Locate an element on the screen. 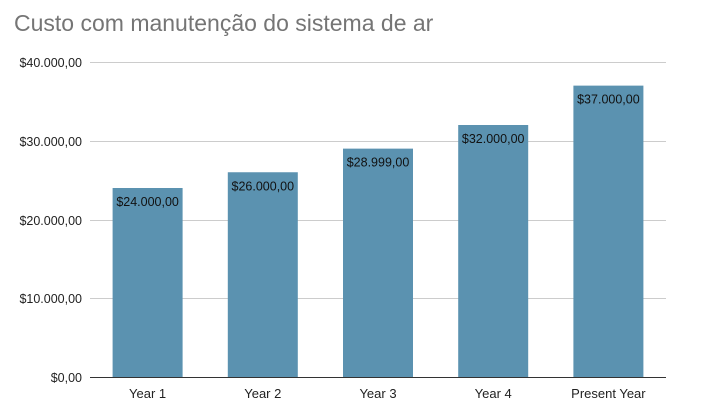 Image resolution: width=707 pixels, height=418 pixels. x-tick-label: Year 1 is located at coordinates (147, 393).